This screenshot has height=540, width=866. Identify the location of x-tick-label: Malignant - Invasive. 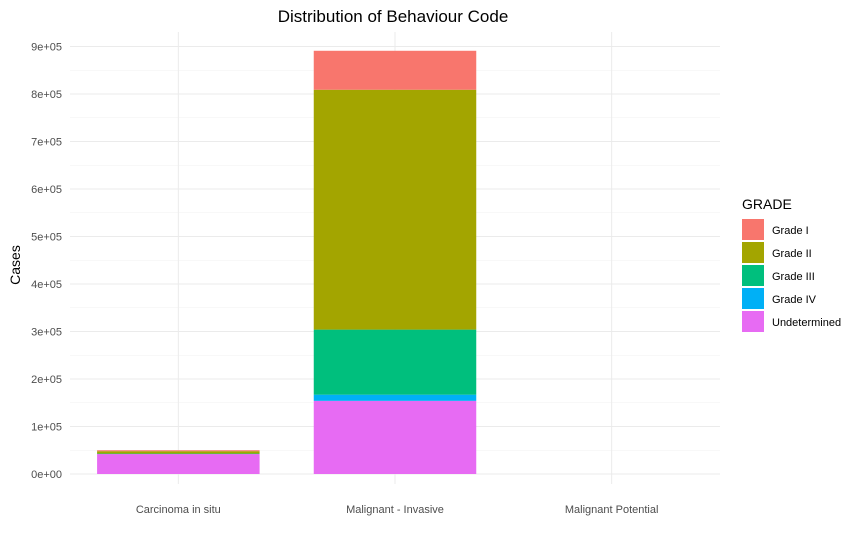
(395, 510).